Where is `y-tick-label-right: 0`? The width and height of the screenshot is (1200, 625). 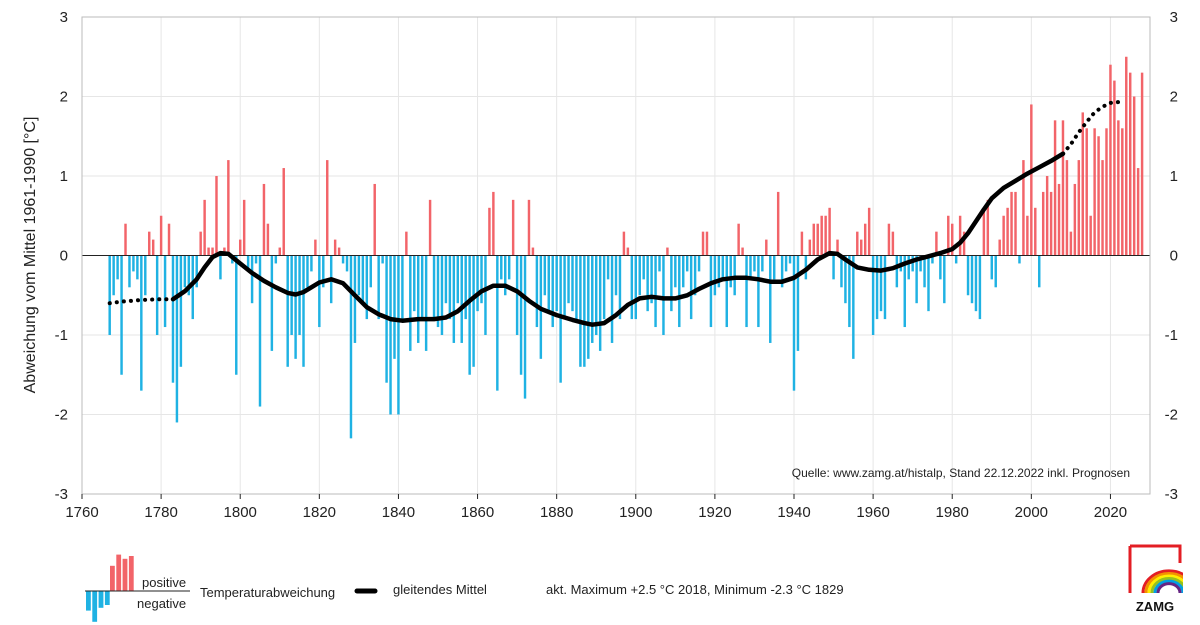 y-tick-label-right: 0 is located at coordinates (1174, 256).